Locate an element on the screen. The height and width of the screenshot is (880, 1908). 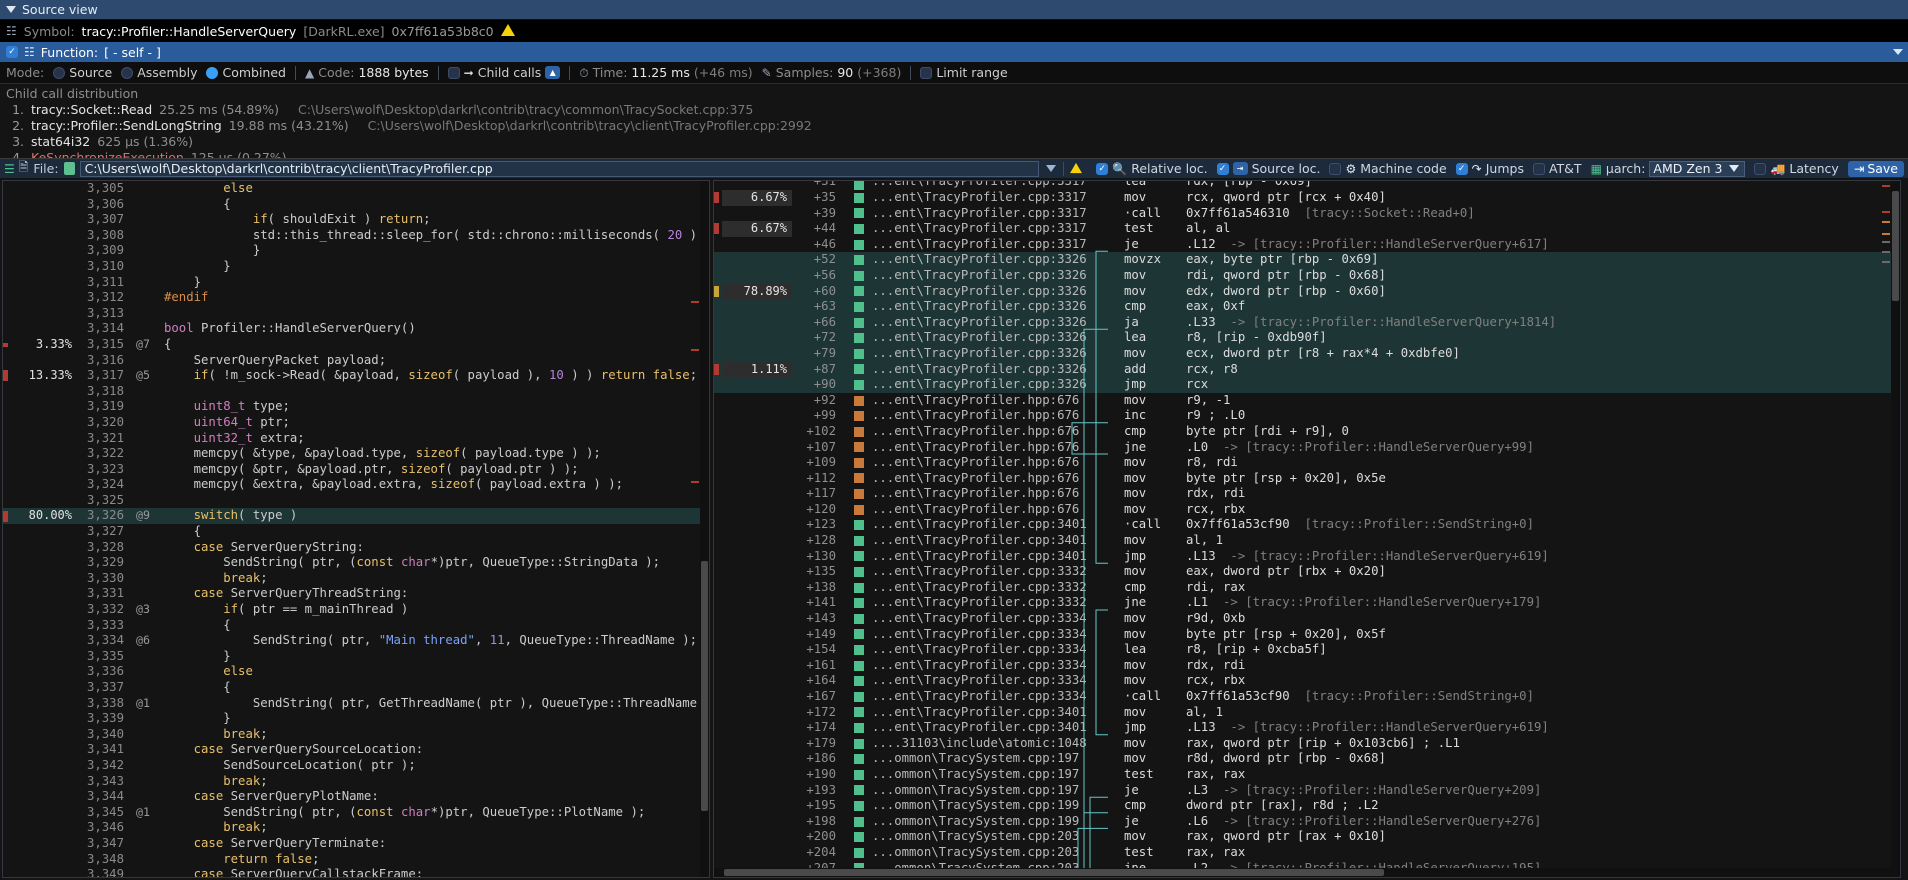
source-line-row: 3,337 { is located at coordinates (356, 688).